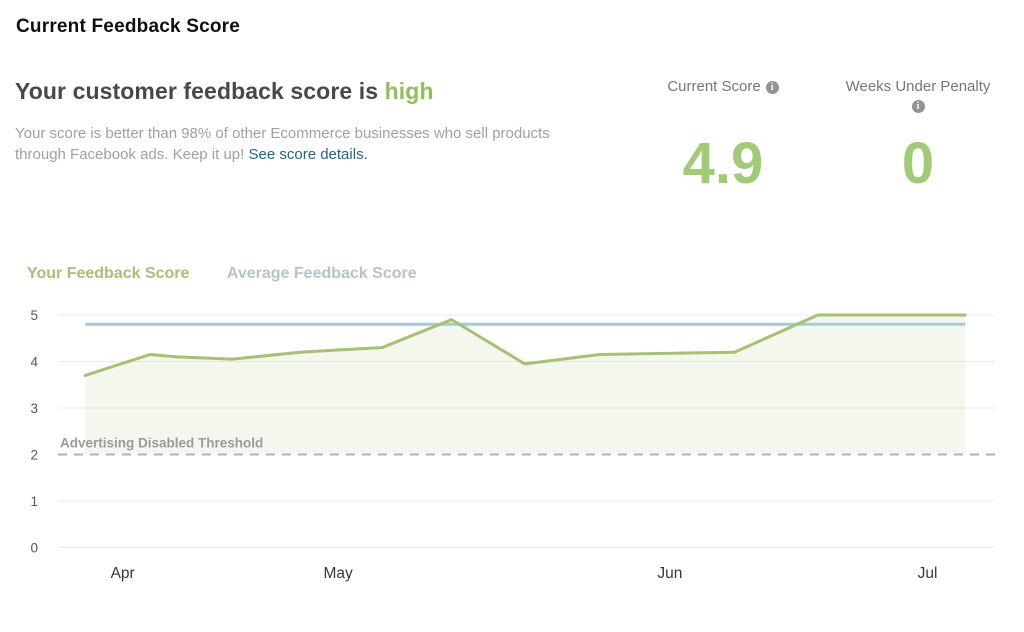  I want to click on summary-heading-text: Your customer feedback score is, so click(197, 91).